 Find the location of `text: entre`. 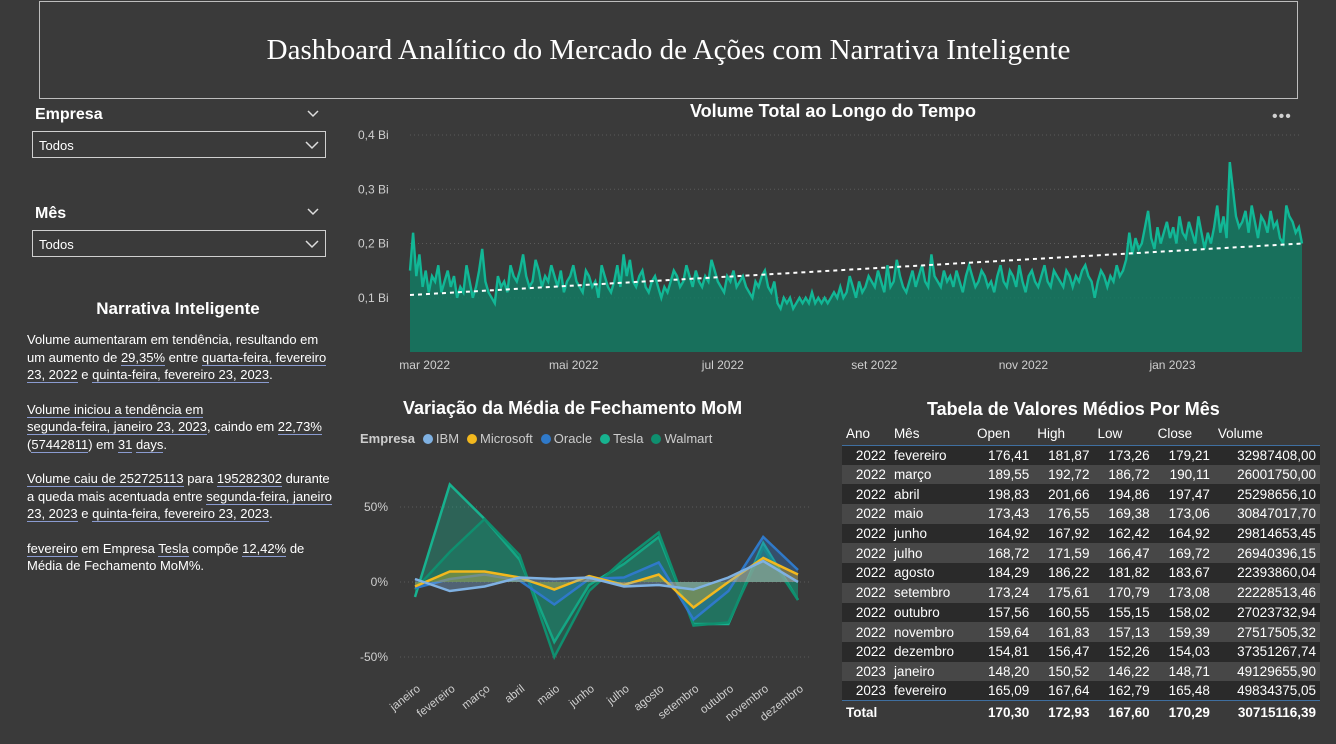

text: entre is located at coordinates (183, 357).